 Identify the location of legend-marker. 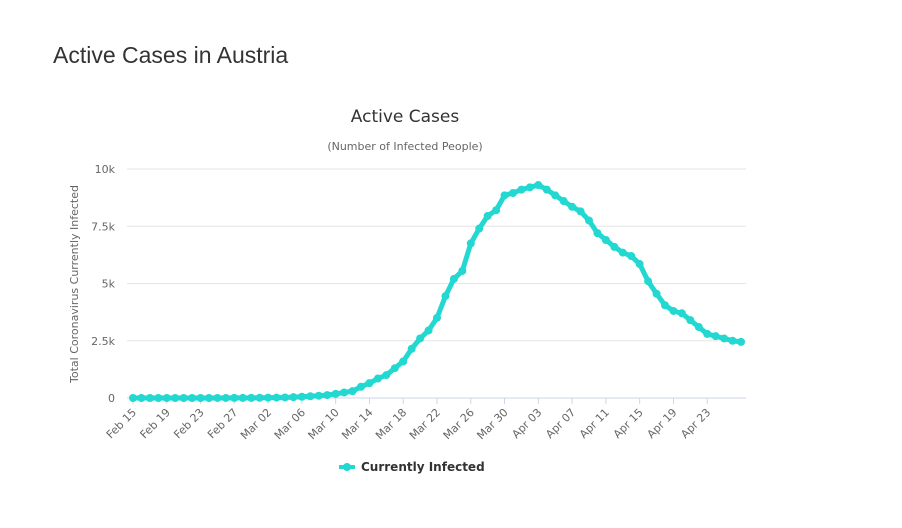
(347, 467).